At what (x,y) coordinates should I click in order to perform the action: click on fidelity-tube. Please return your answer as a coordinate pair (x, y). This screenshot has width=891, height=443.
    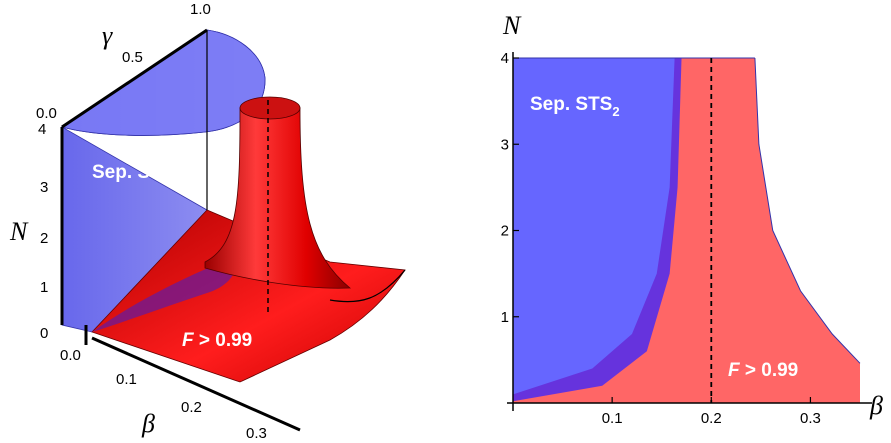
    Looking at the image, I should click on (278, 198).